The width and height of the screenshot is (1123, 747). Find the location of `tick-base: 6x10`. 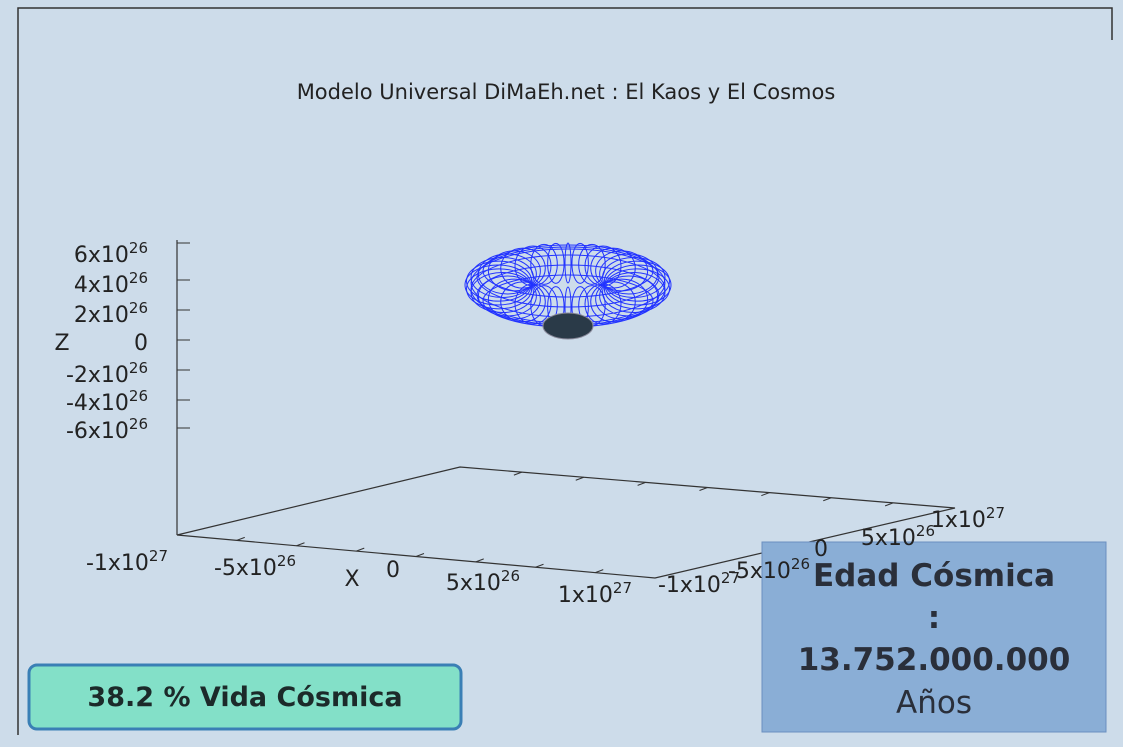

tick-base: 6x10 is located at coordinates (101, 255).